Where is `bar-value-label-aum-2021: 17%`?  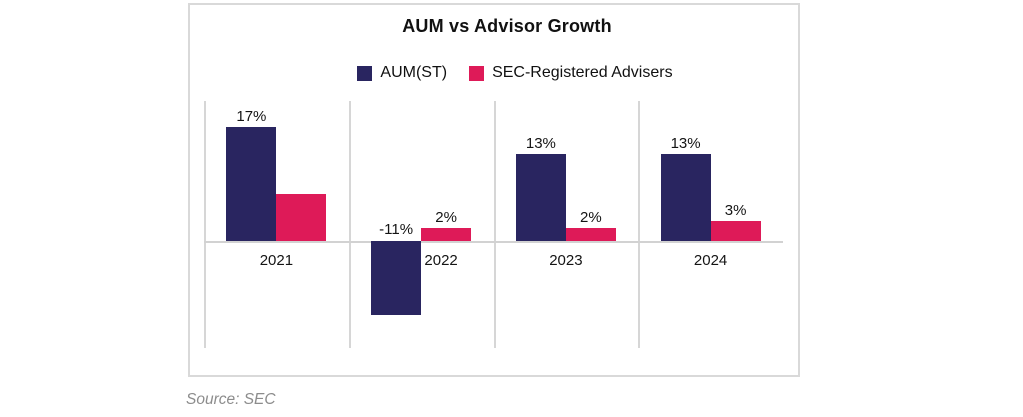
bar-value-label-aum-2021: 17% is located at coordinates (251, 117).